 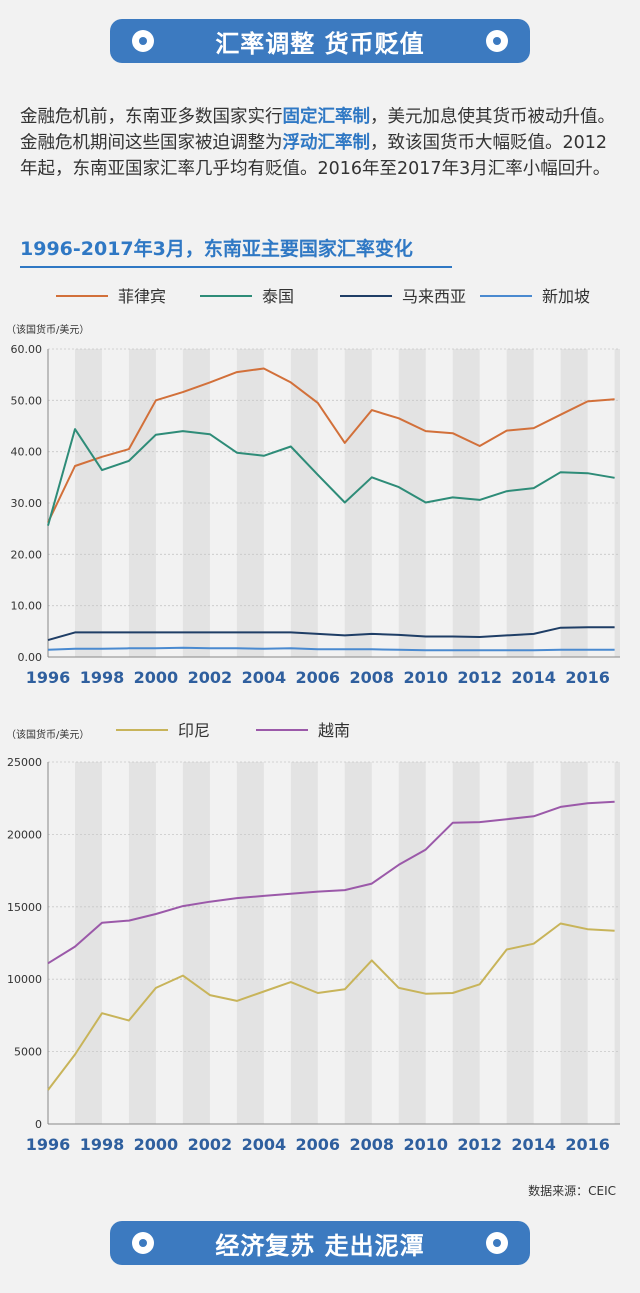 I want to click on legend-label: 马来西亚, so click(x=434, y=296).